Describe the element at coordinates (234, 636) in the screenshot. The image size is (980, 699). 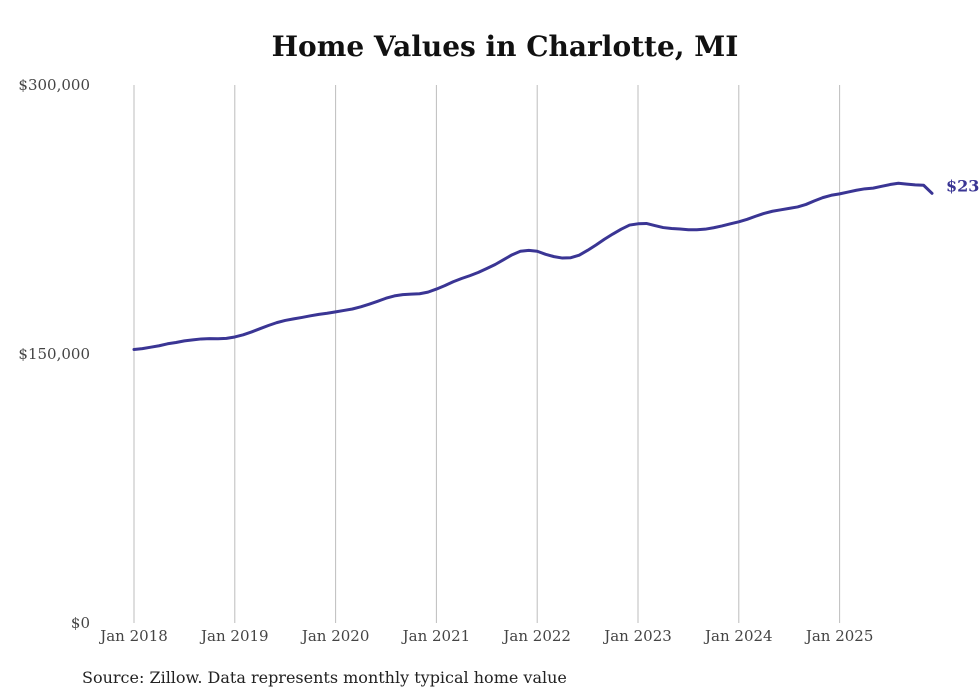
I see `x-tick-label: Jan 2019` at that location.